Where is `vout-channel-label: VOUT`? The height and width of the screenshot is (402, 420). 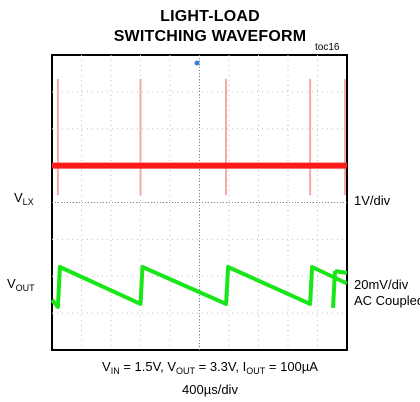 vout-channel-label: VOUT is located at coordinates (21, 284).